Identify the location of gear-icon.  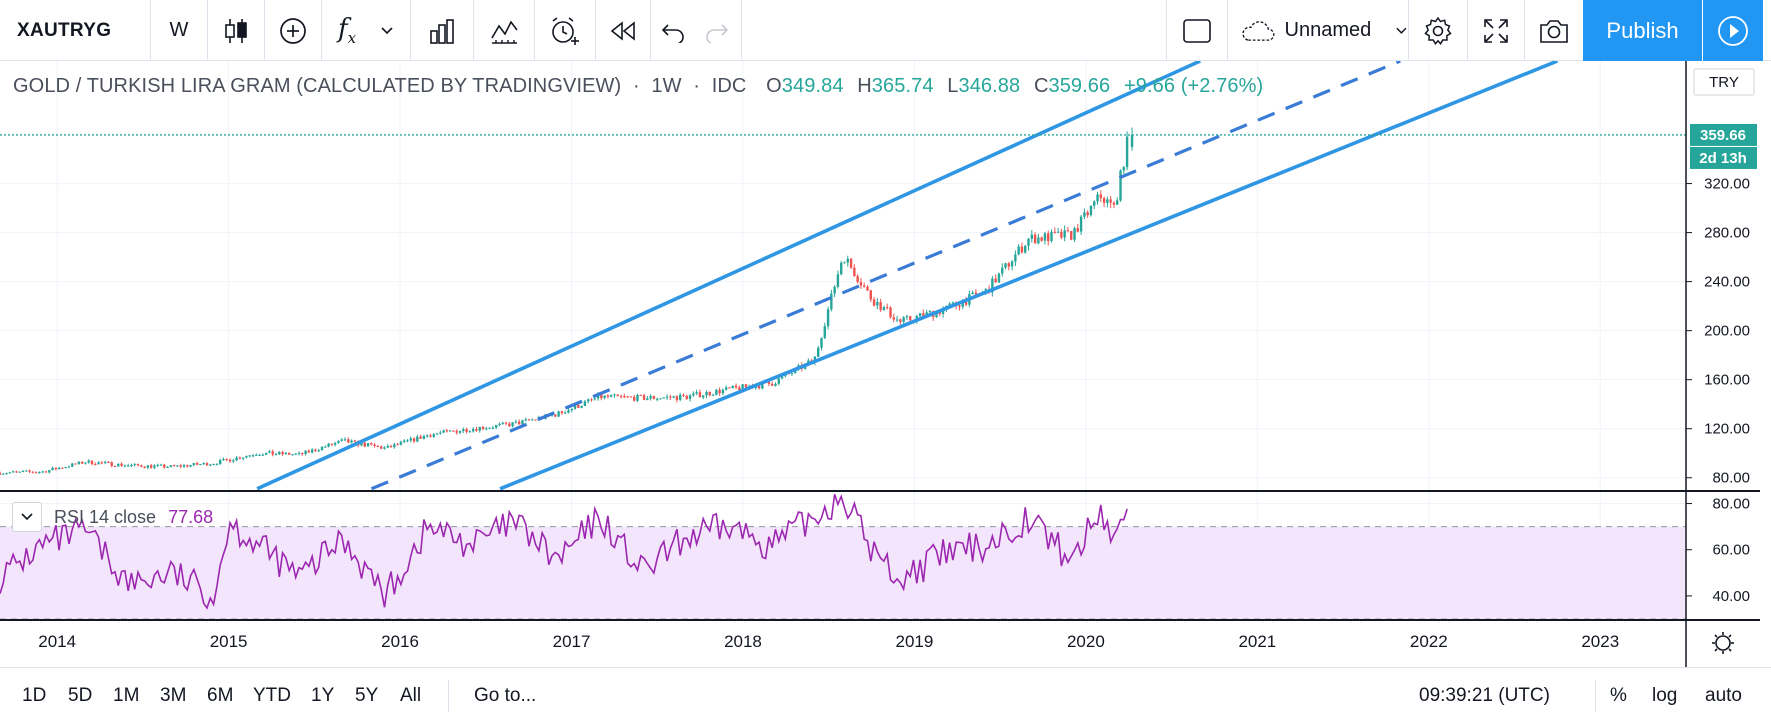
(1723, 643).